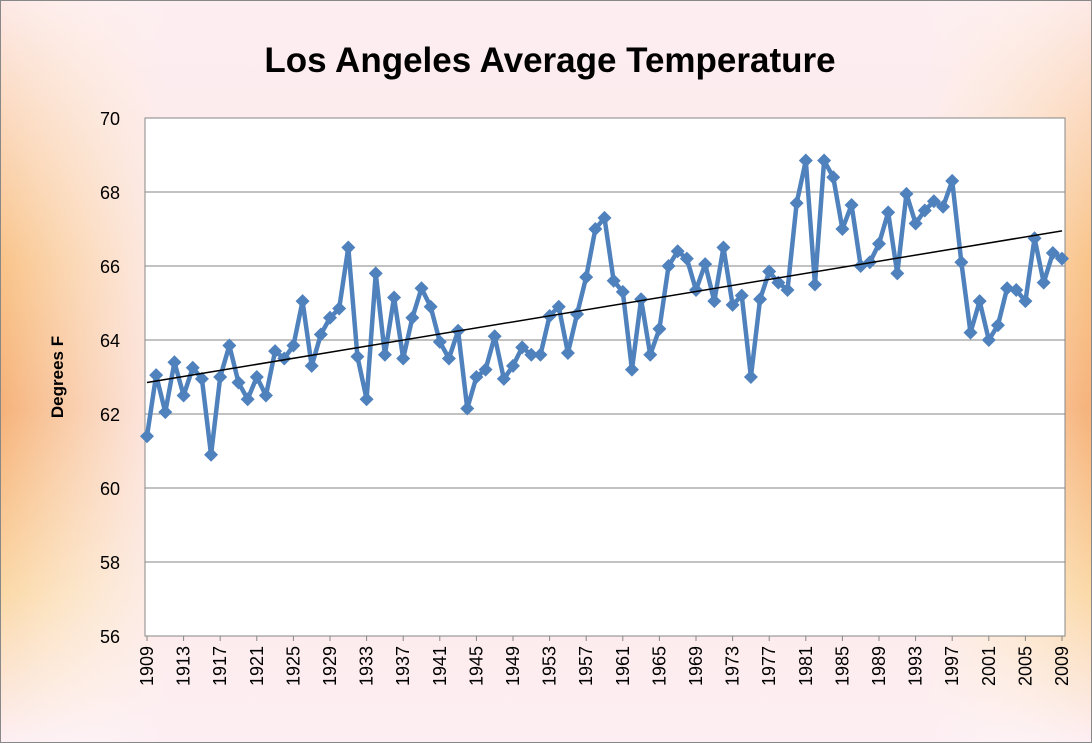  Describe the element at coordinates (989, 666) in the screenshot. I see `x-tick-label: 2001` at that location.